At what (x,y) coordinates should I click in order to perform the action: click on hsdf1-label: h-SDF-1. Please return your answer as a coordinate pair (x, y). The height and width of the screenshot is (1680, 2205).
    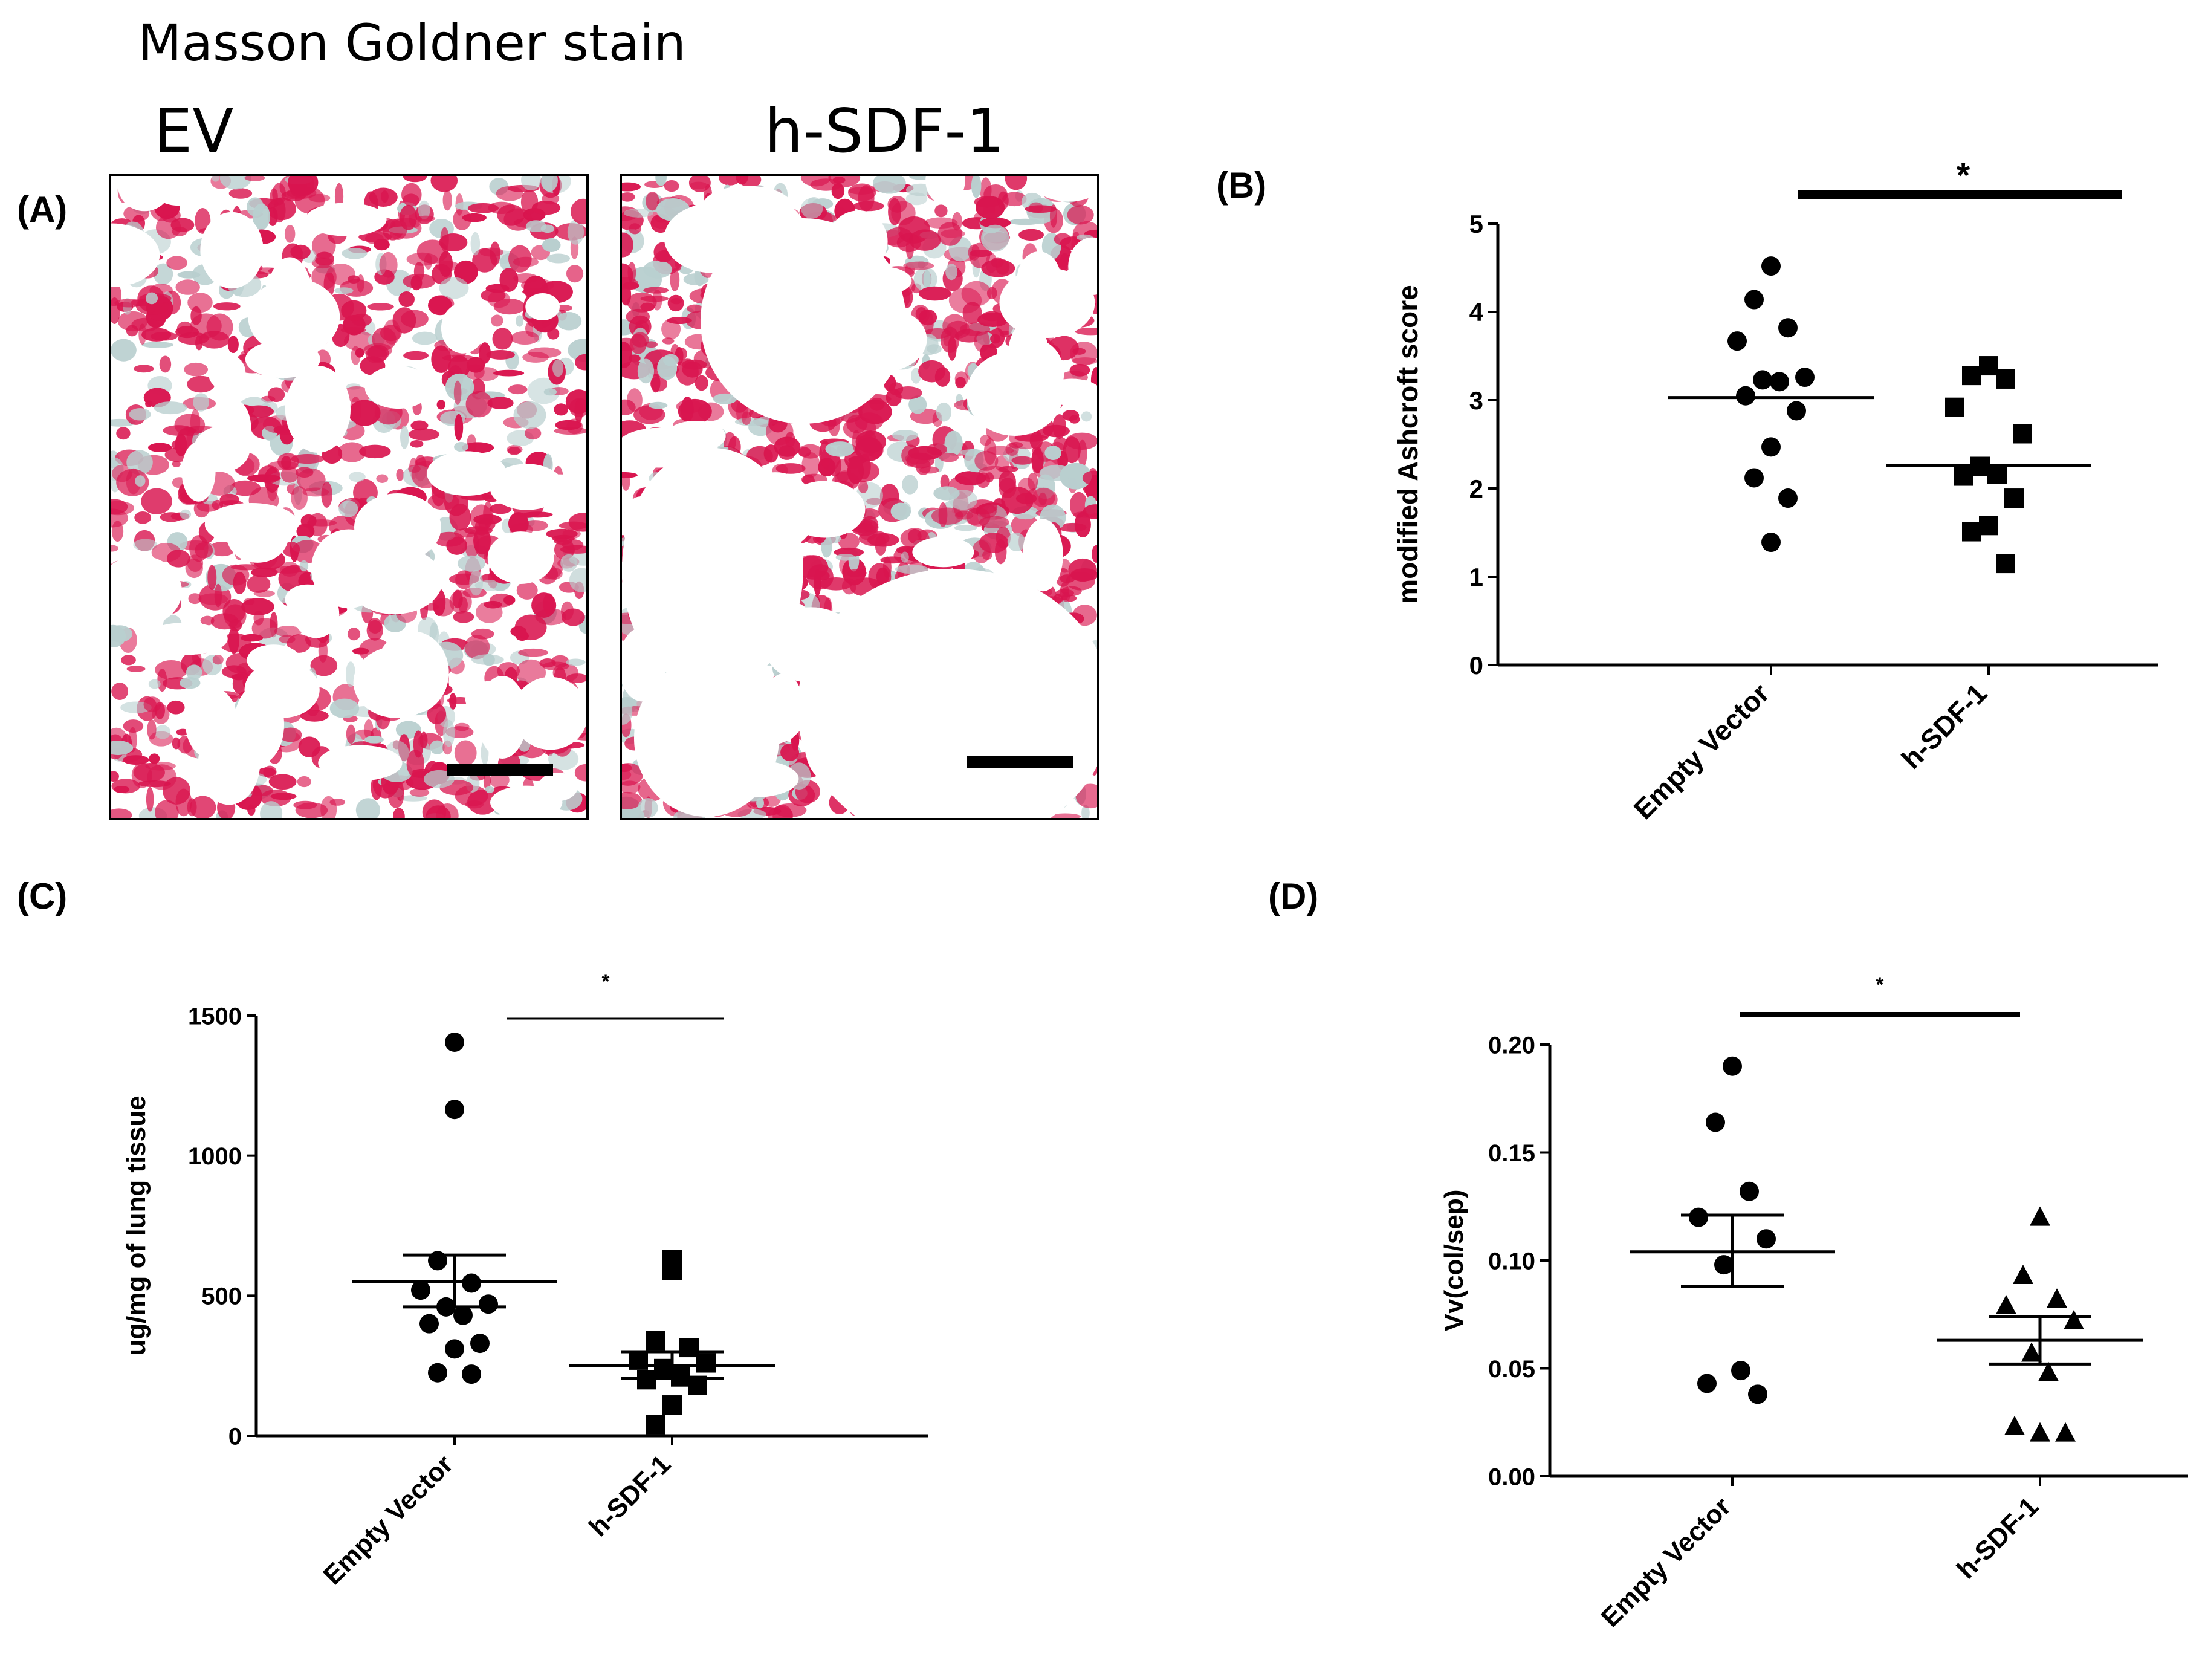
    Looking at the image, I should click on (885, 131).